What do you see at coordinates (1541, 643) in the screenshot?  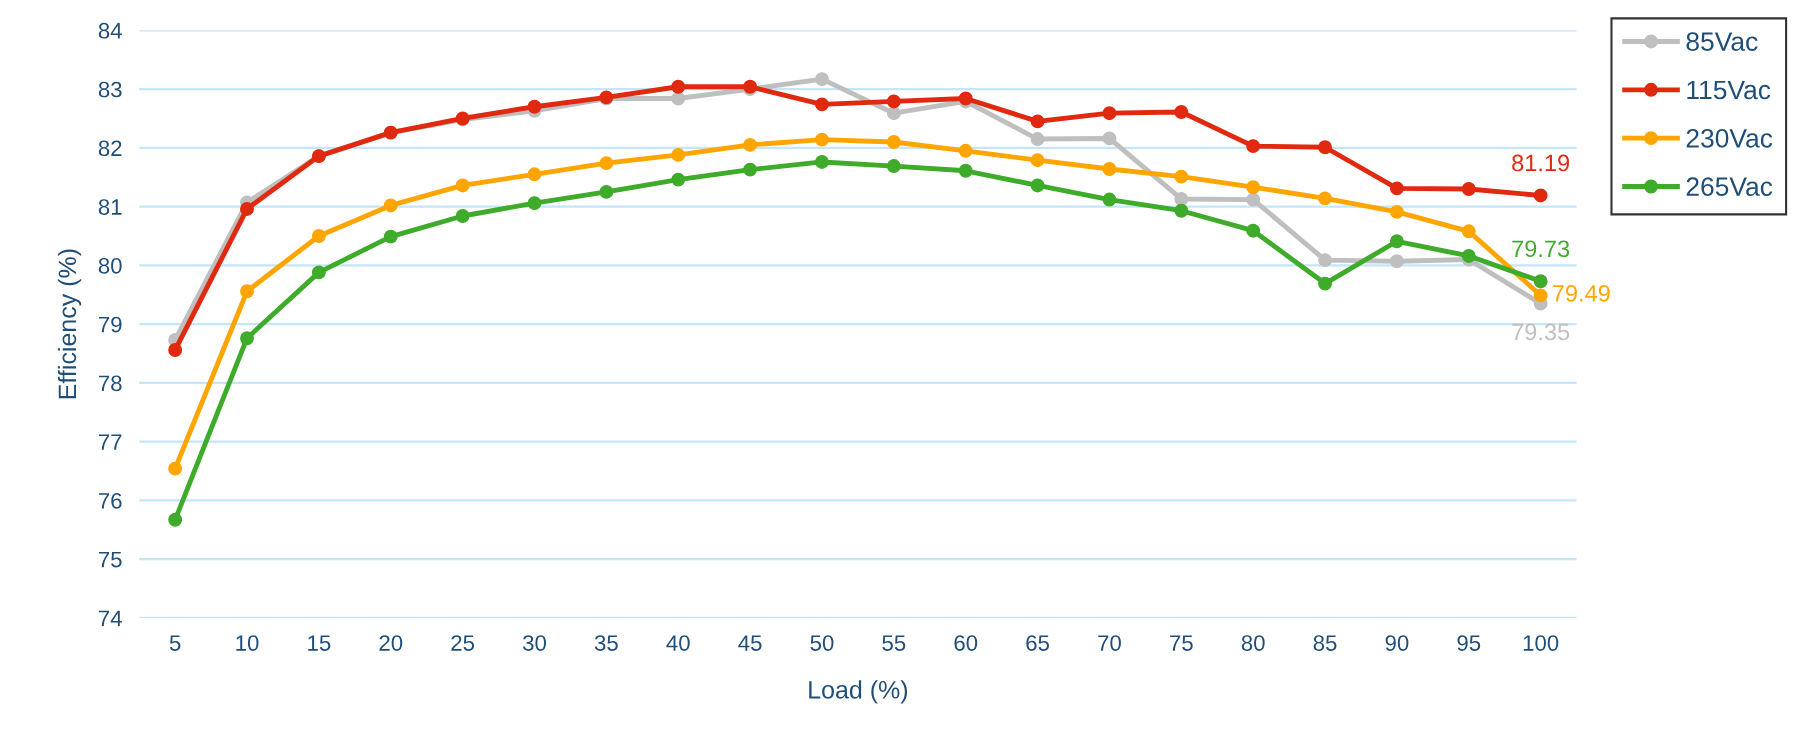 I see `x-tick-label: 100` at bounding box center [1541, 643].